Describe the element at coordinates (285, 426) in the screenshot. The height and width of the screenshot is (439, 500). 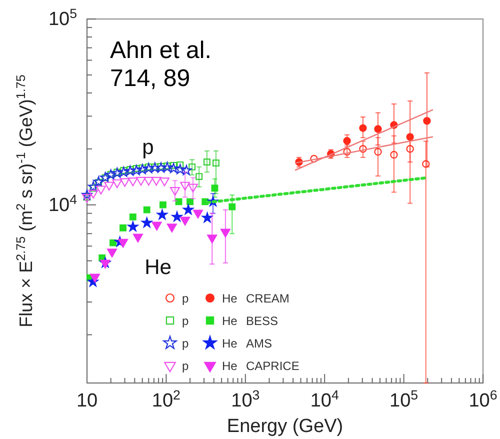
I see `x-axis-title: Energy (GeV)` at that location.